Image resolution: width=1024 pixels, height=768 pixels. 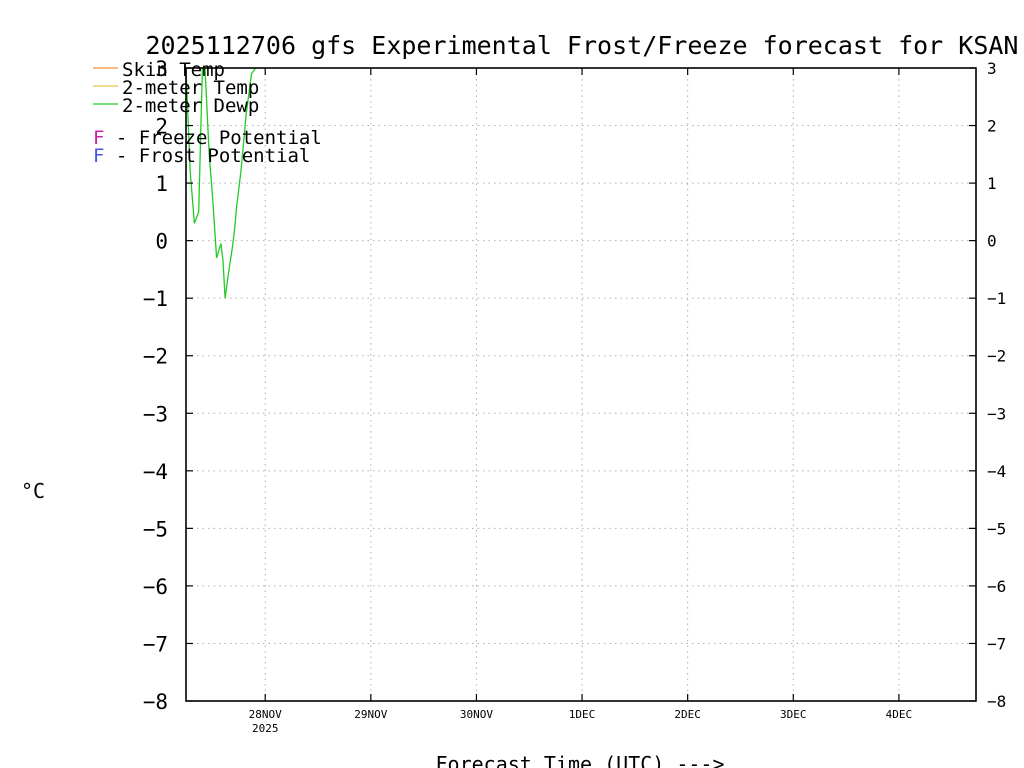 I want to click on freeze-potential-legend: F - Freeze Potential, so click(x=207, y=138).